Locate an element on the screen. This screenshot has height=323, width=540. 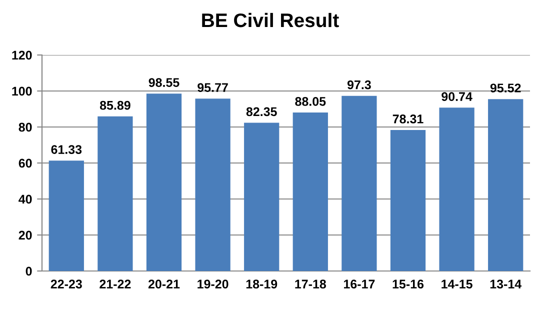
x-tick-label: 15-16 is located at coordinates (408, 284).